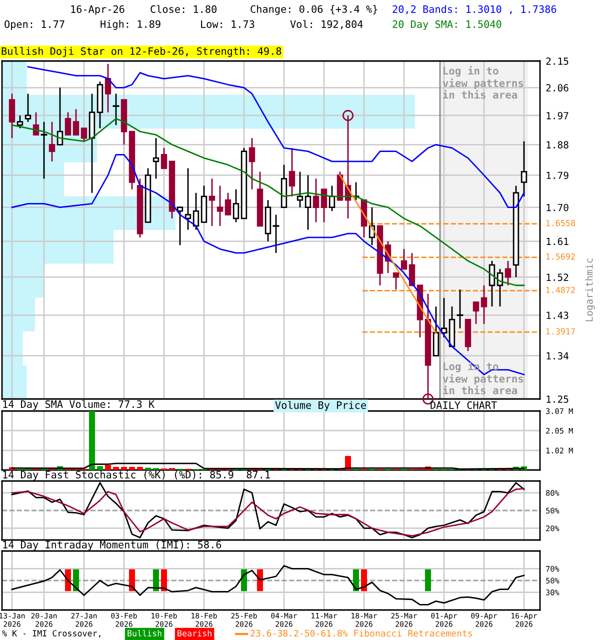  I want to click on text: % K - IMI Crossover,, so click(51, 634).